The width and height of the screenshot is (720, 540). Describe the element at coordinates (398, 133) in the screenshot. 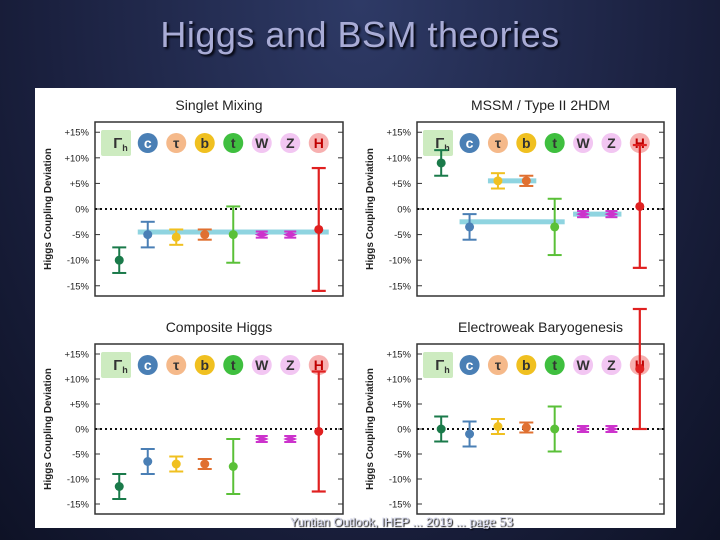

I see `y-tick-label: +15%` at that location.